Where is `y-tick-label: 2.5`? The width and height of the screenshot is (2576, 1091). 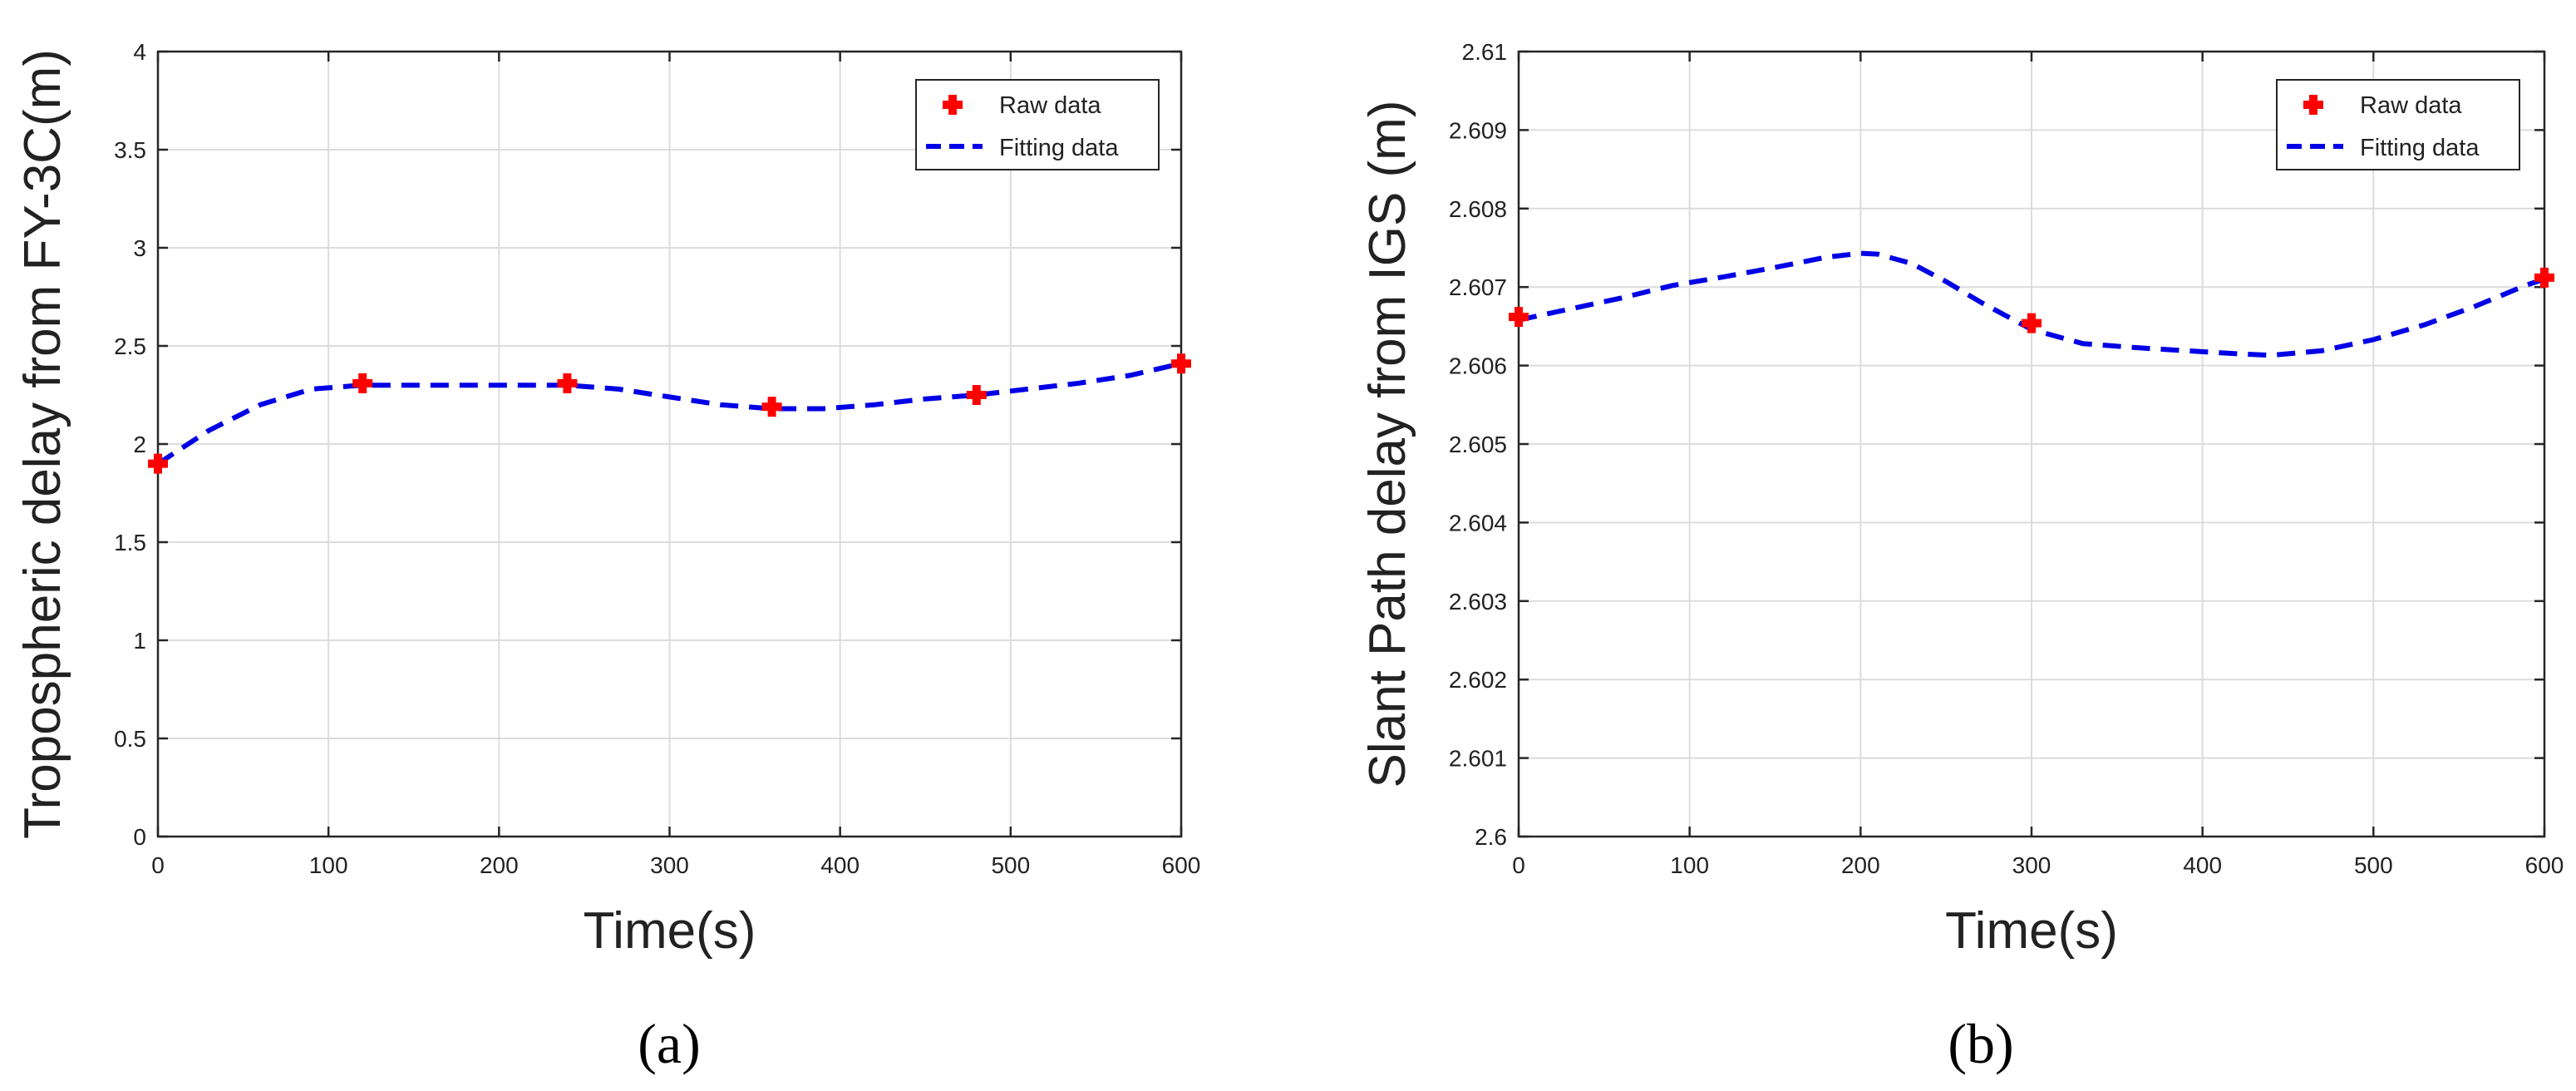 y-tick-label: 2.5 is located at coordinates (130, 346).